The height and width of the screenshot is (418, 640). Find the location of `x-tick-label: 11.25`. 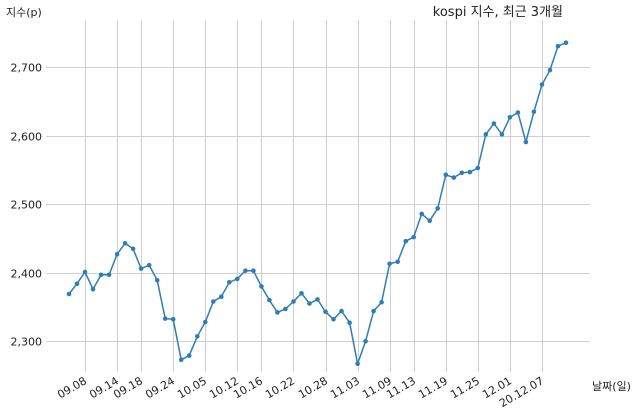

x-tick-label: 11.25 is located at coordinates (465, 387).